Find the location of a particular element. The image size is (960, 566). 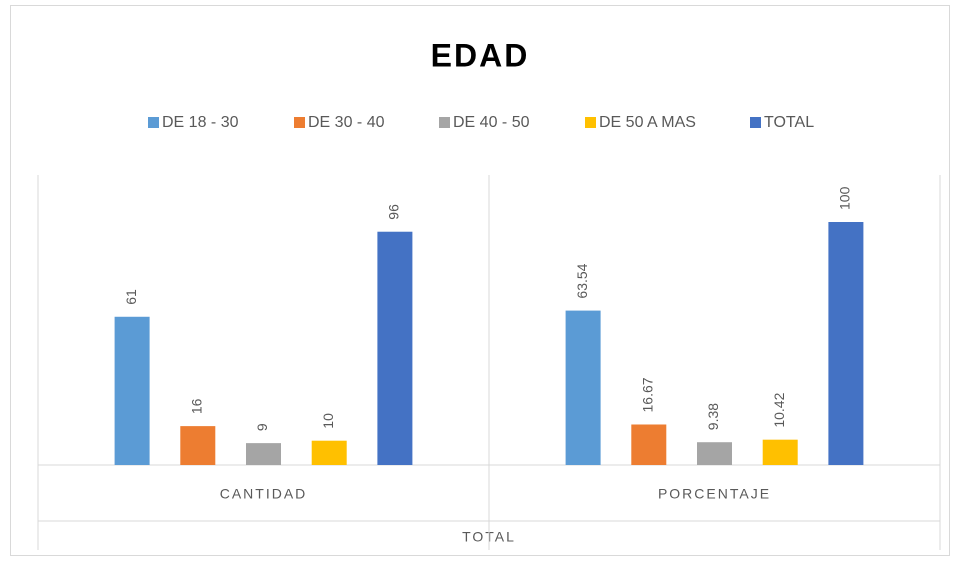

data-label: 9 is located at coordinates (262, 427).